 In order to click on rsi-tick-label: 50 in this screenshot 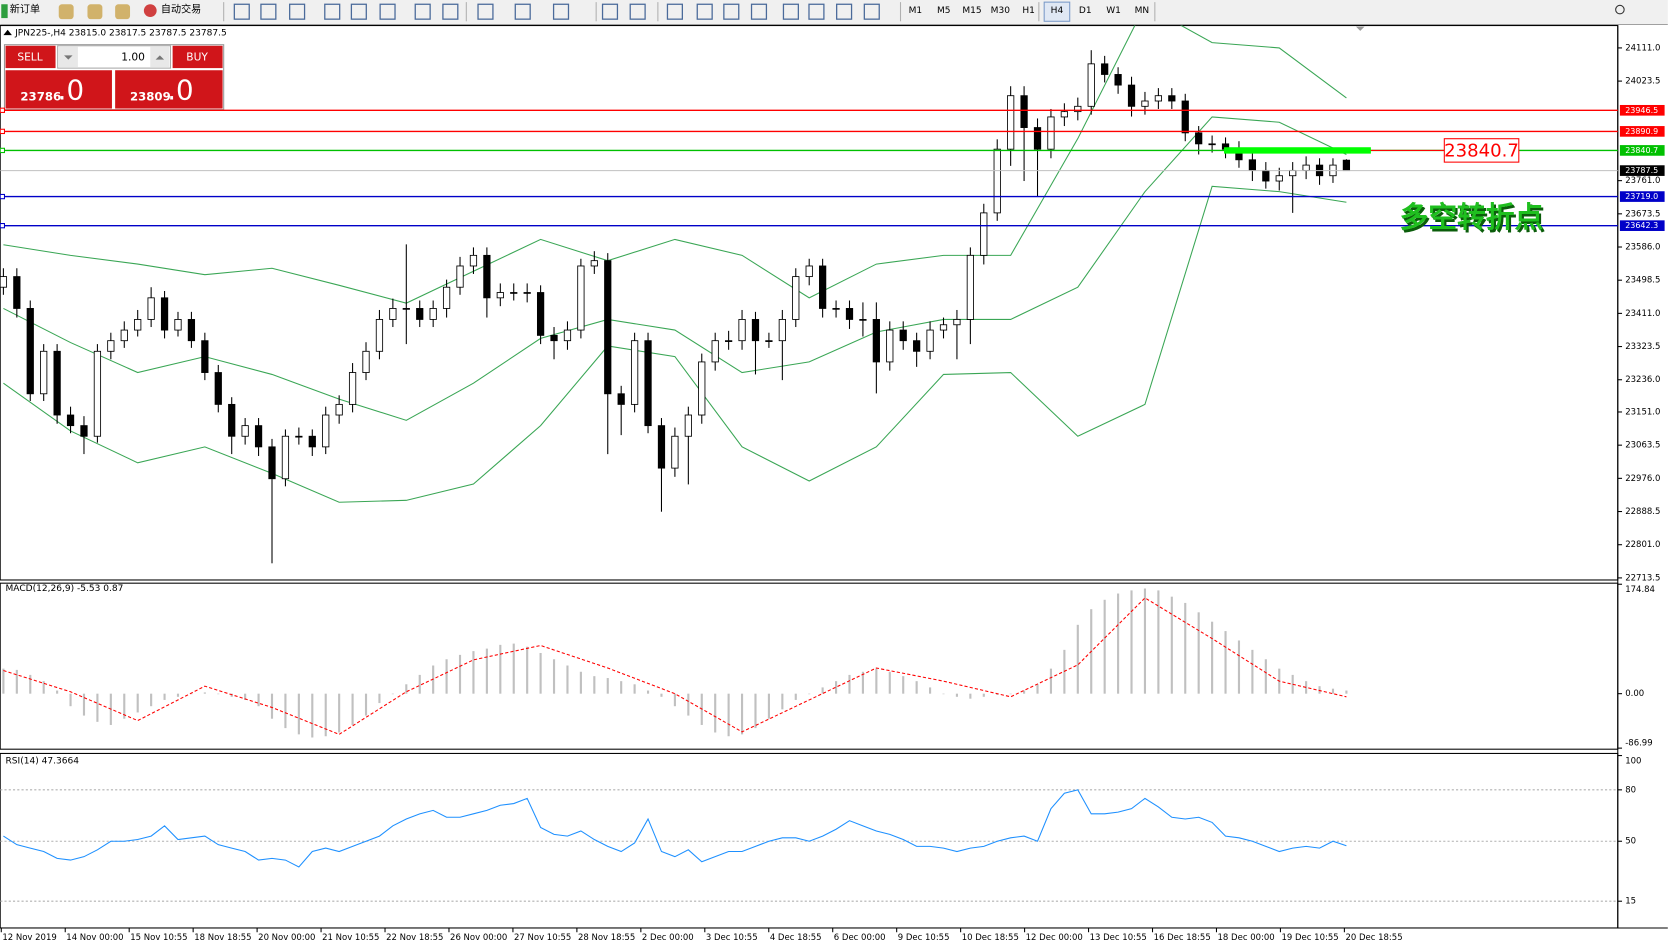, I will do `click(1630, 842)`.